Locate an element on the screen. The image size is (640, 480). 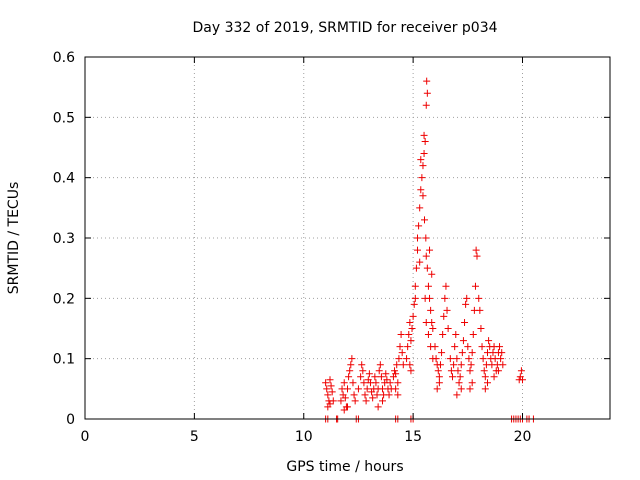
y-tick-label: 0.3 is located at coordinates (64, 239).